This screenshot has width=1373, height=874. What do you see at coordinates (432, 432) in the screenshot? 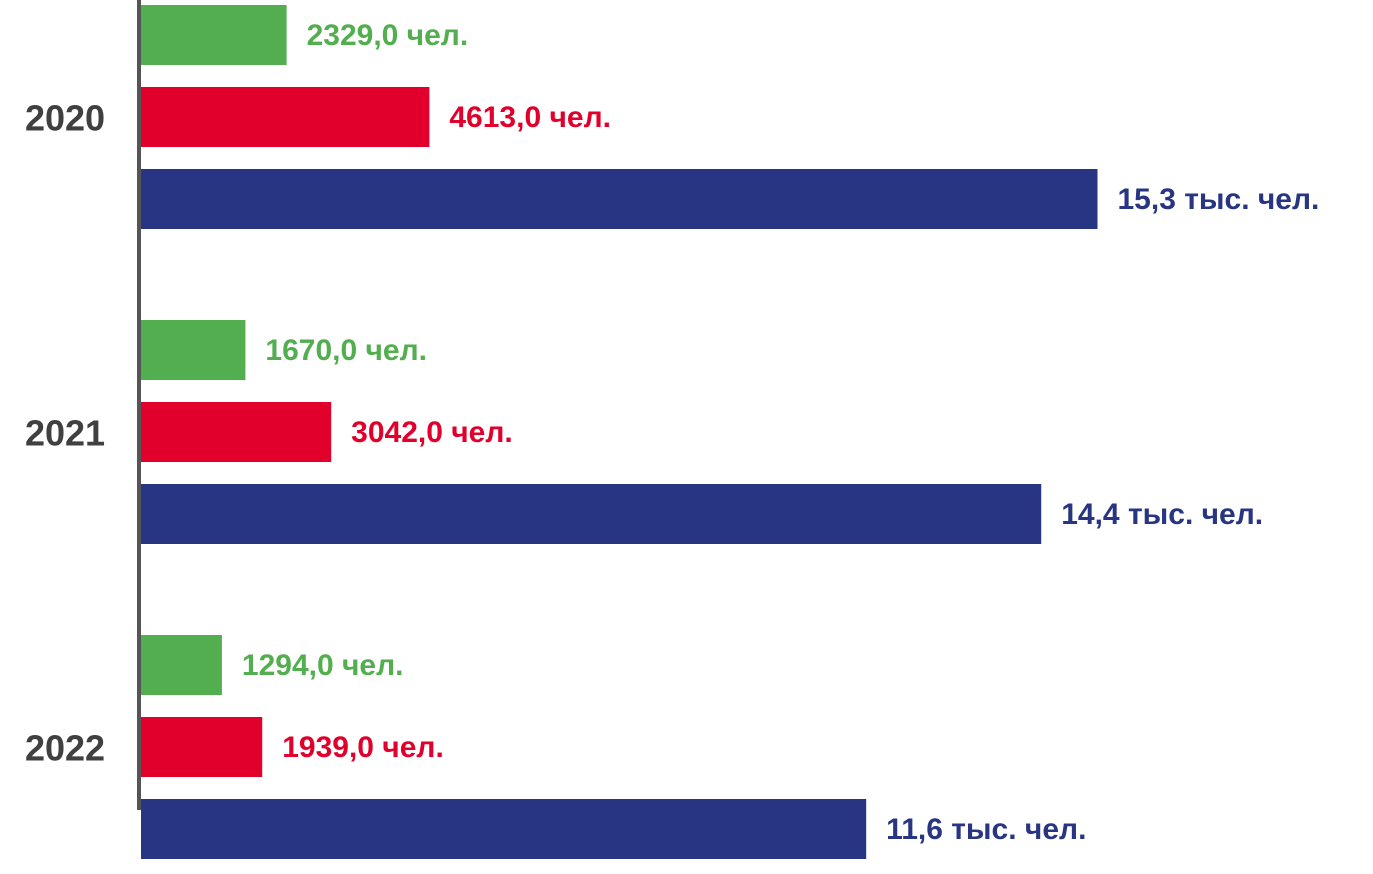
I see `value-label: 3042,0 чел.` at bounding box center [432, 432].